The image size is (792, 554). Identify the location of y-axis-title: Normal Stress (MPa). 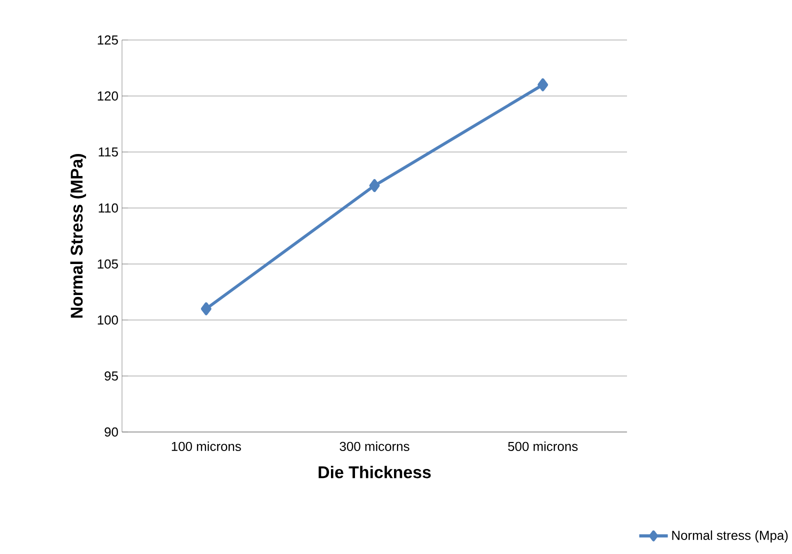
(78, 236).